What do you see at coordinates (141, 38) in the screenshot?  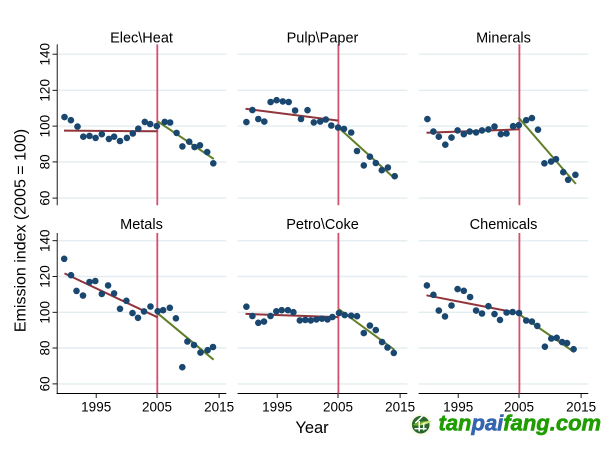 I see `svg-text: Elec\Heat` at bounding box center [141, 38].